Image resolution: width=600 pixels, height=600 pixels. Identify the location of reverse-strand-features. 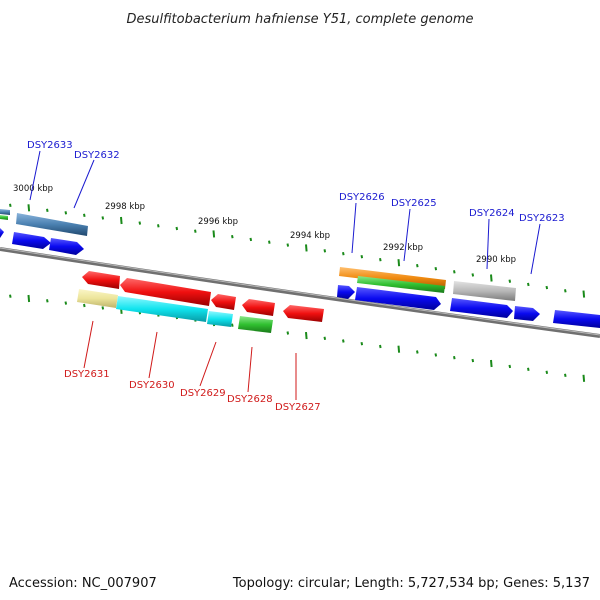
(200, 302).